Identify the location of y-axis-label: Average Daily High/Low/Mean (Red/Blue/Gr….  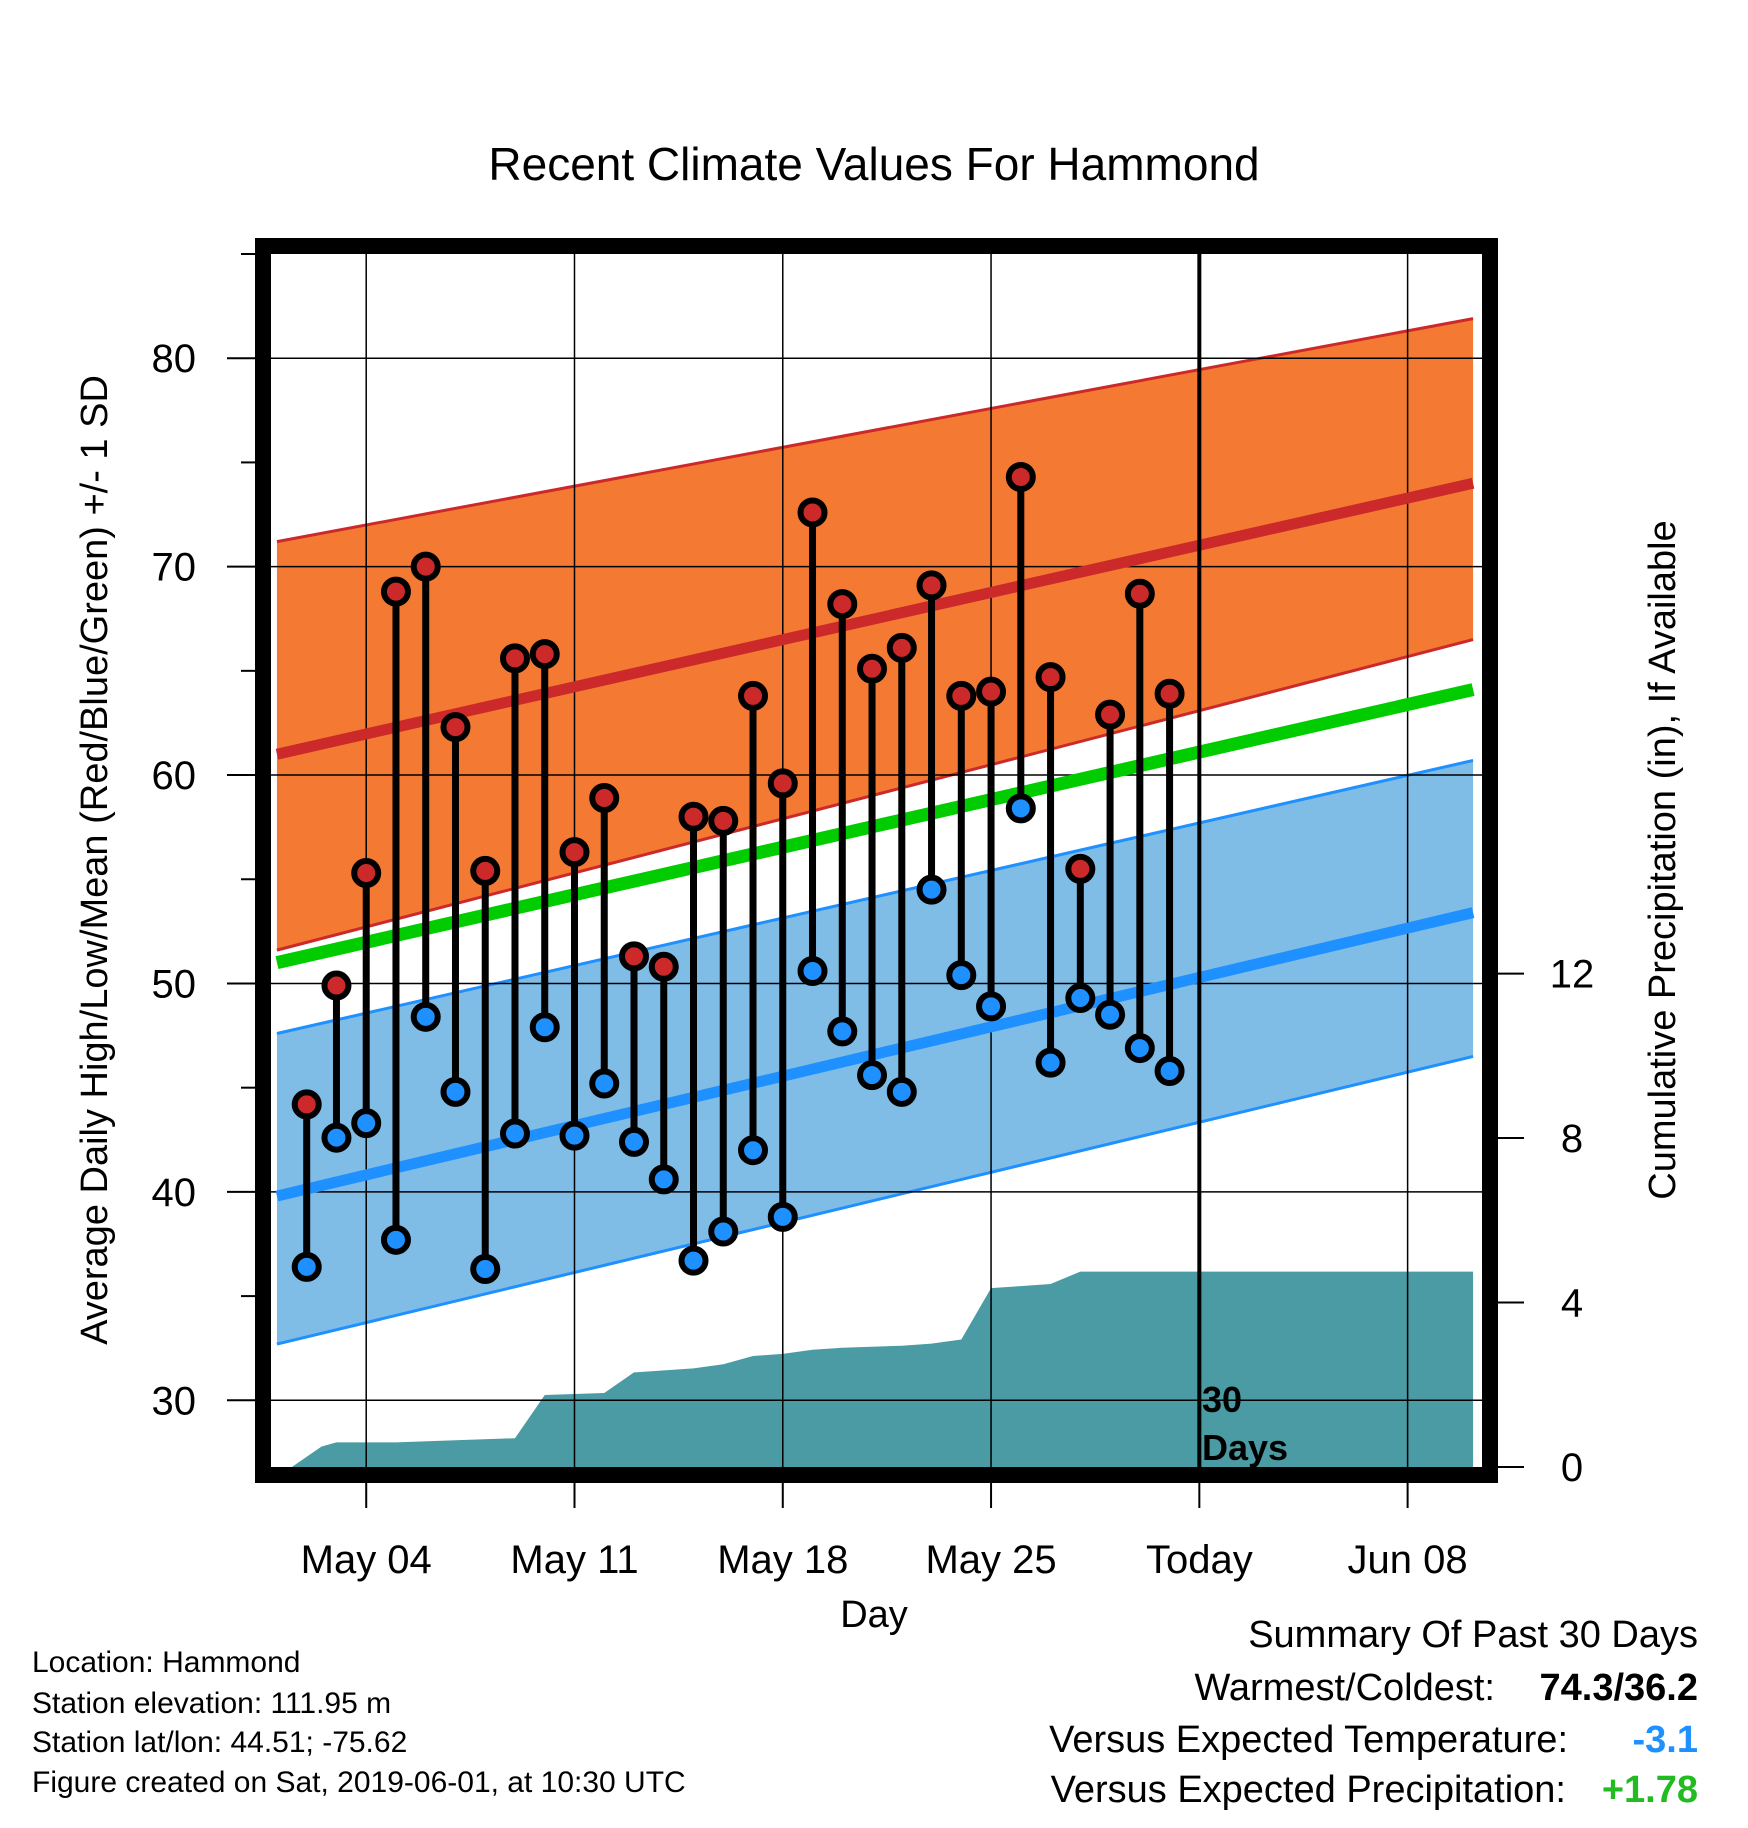
(95, 860).